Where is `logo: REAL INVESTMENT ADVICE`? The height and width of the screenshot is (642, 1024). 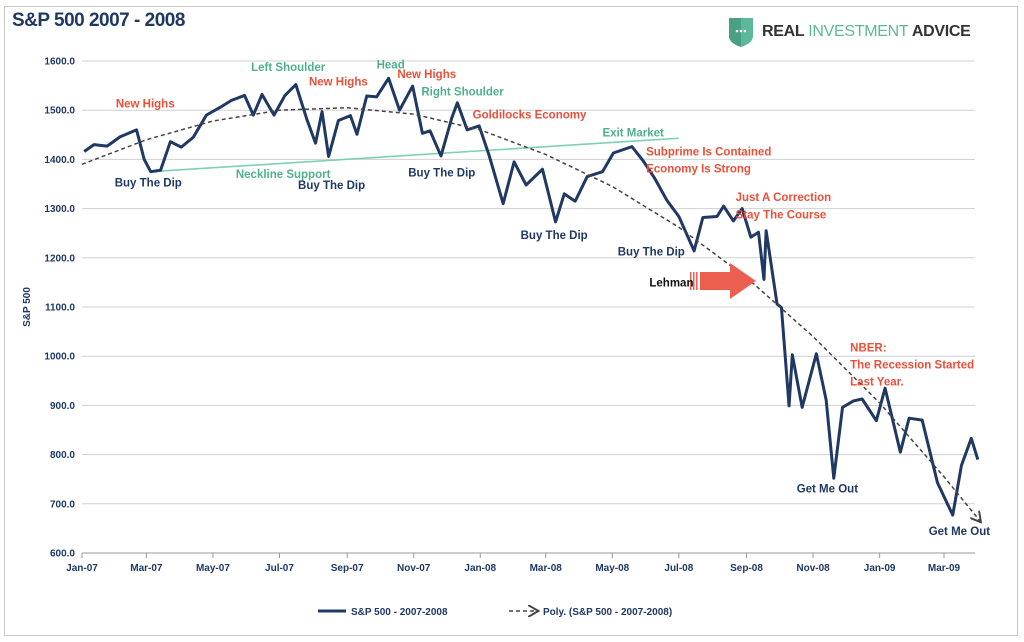 logo: REAL INVESTMENT ADVICE is located at coordinates (849, 32).